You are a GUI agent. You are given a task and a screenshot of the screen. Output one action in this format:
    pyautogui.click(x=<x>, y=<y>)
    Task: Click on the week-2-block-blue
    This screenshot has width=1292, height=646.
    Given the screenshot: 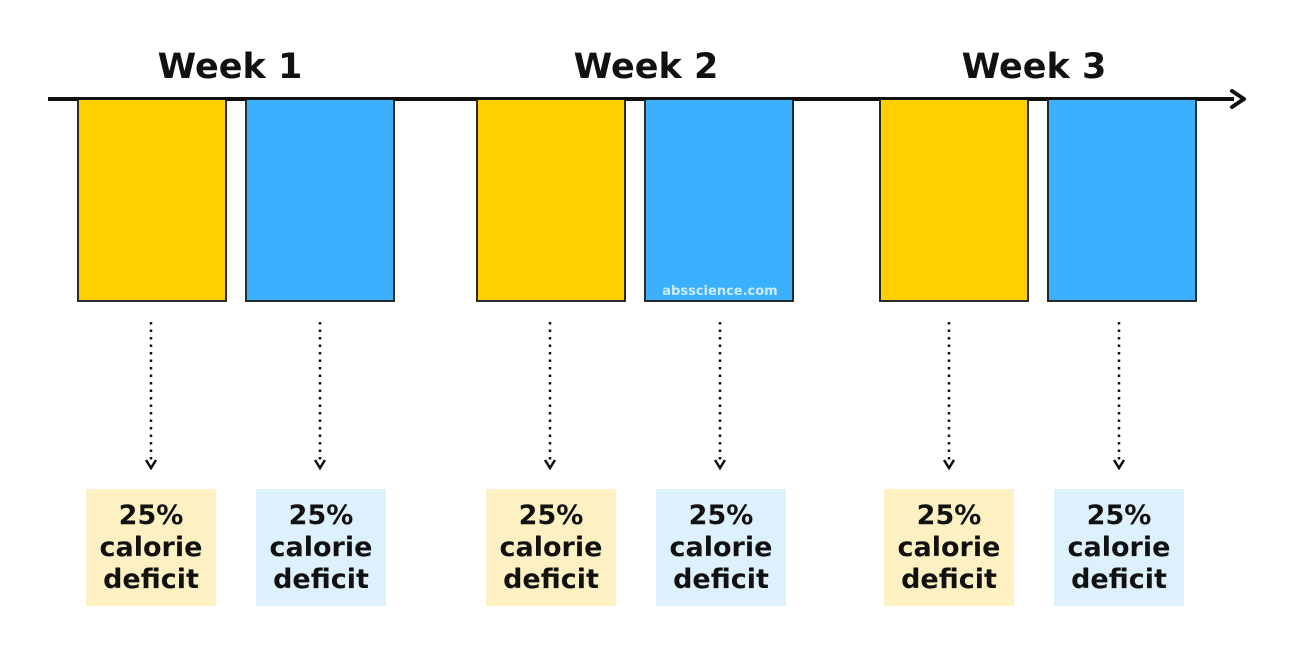 What is the action you would take?
    pyautogui.click(x=719, y=201)
    